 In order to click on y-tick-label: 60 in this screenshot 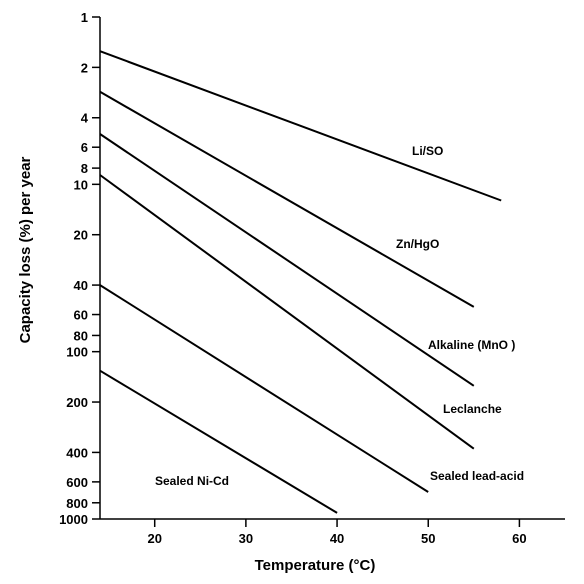, I will do `click(81, 315)`.